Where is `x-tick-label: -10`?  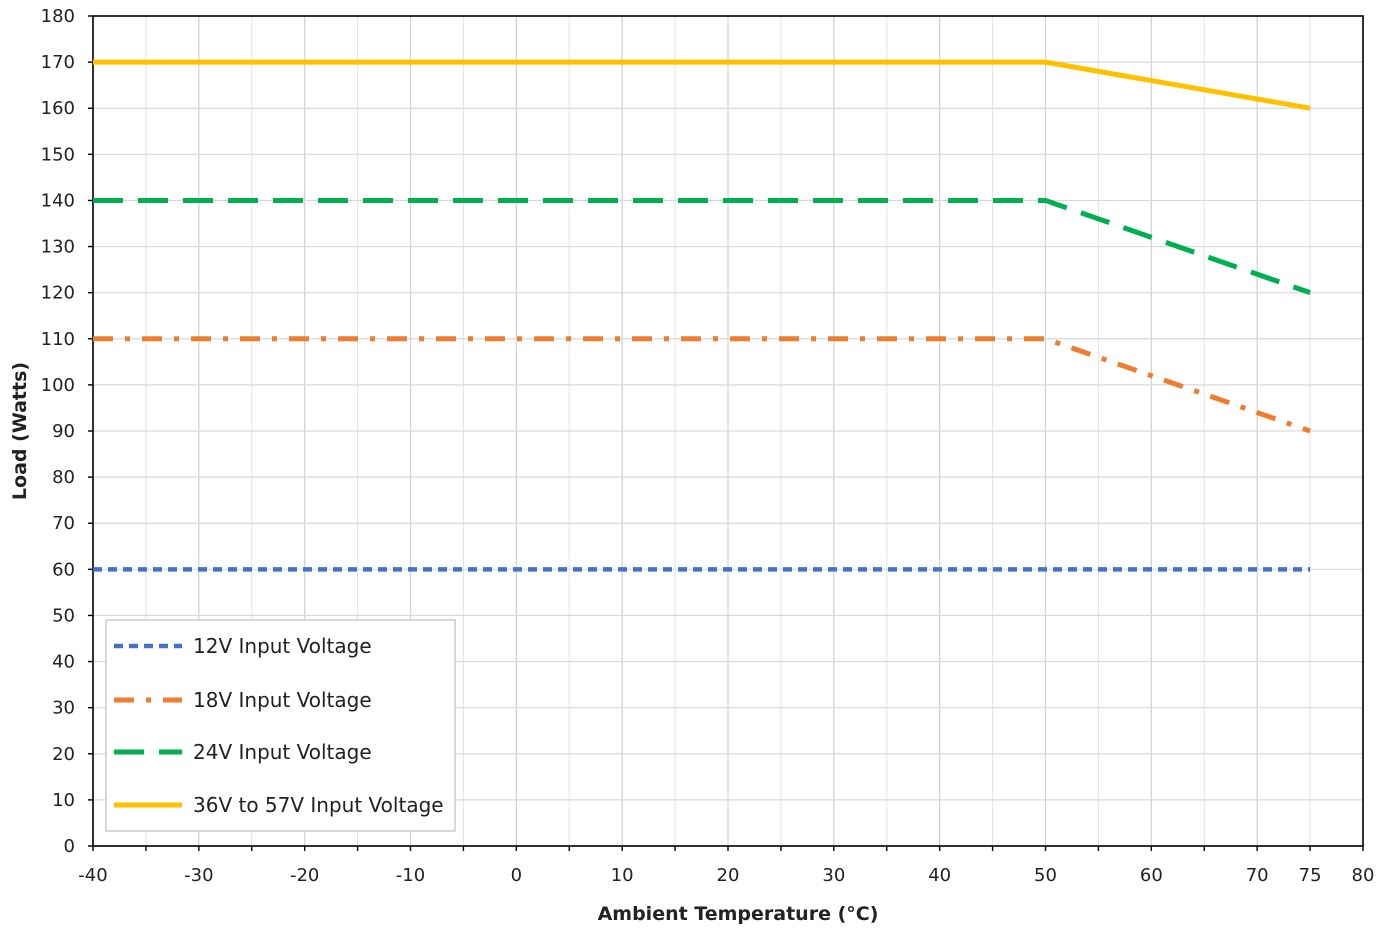
x-tick-label: -10 is located at coordinates (410, 875).